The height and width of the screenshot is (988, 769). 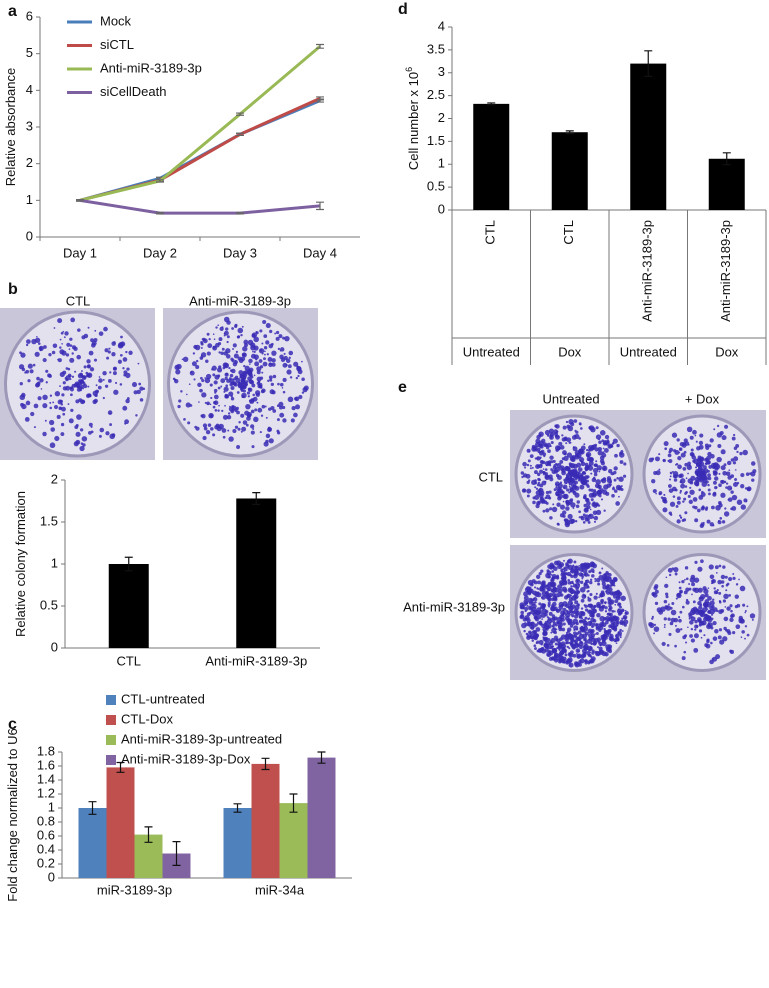 What do you see at coordinates (280, 889) in the screenshot?
I see `x-tick-label: miR-34a` at bounding box center [280, 889].